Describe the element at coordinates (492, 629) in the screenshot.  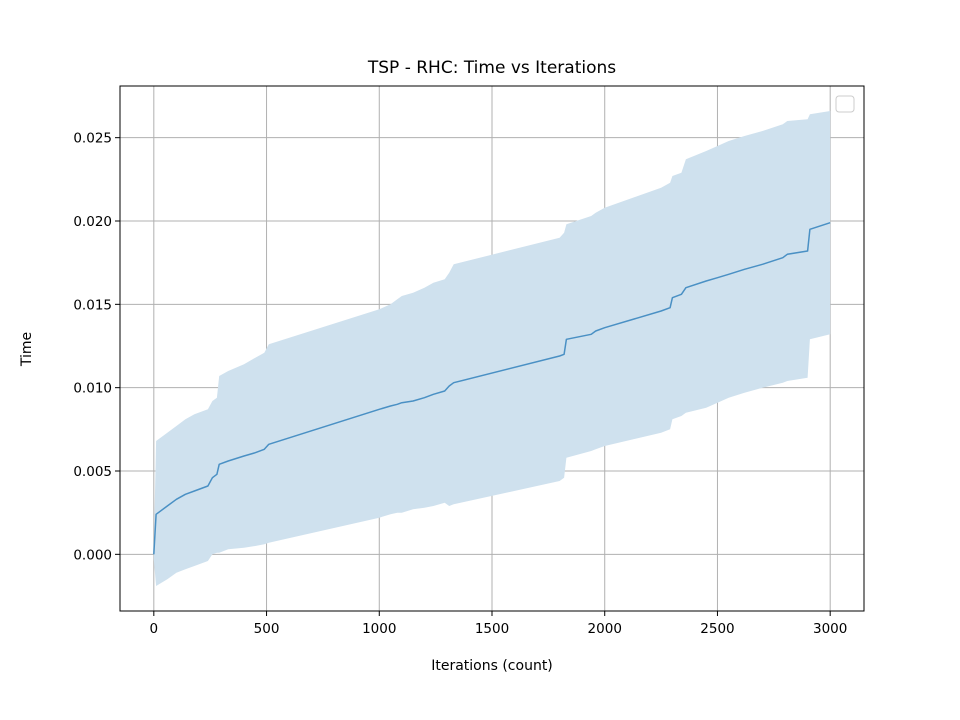
I see `x-tick-label: 1500` at that location.